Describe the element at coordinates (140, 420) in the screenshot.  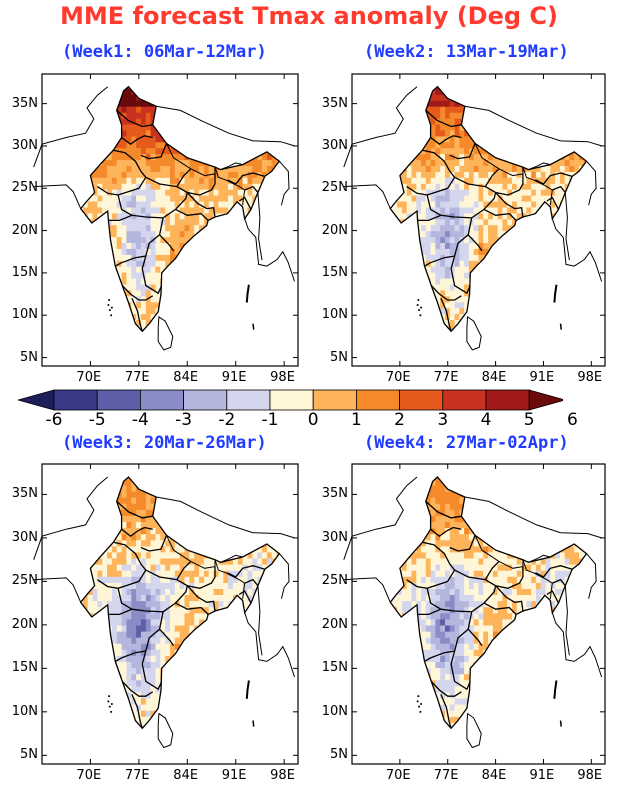
I see `colorbar-tick-label: -4` at that location.